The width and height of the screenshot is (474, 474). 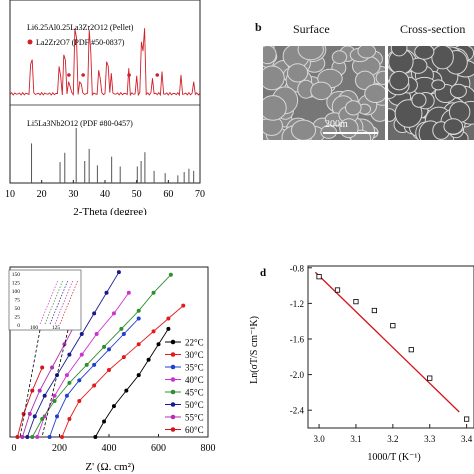 I want to click on sem-cross-section-image, so click(x=431, y=93).